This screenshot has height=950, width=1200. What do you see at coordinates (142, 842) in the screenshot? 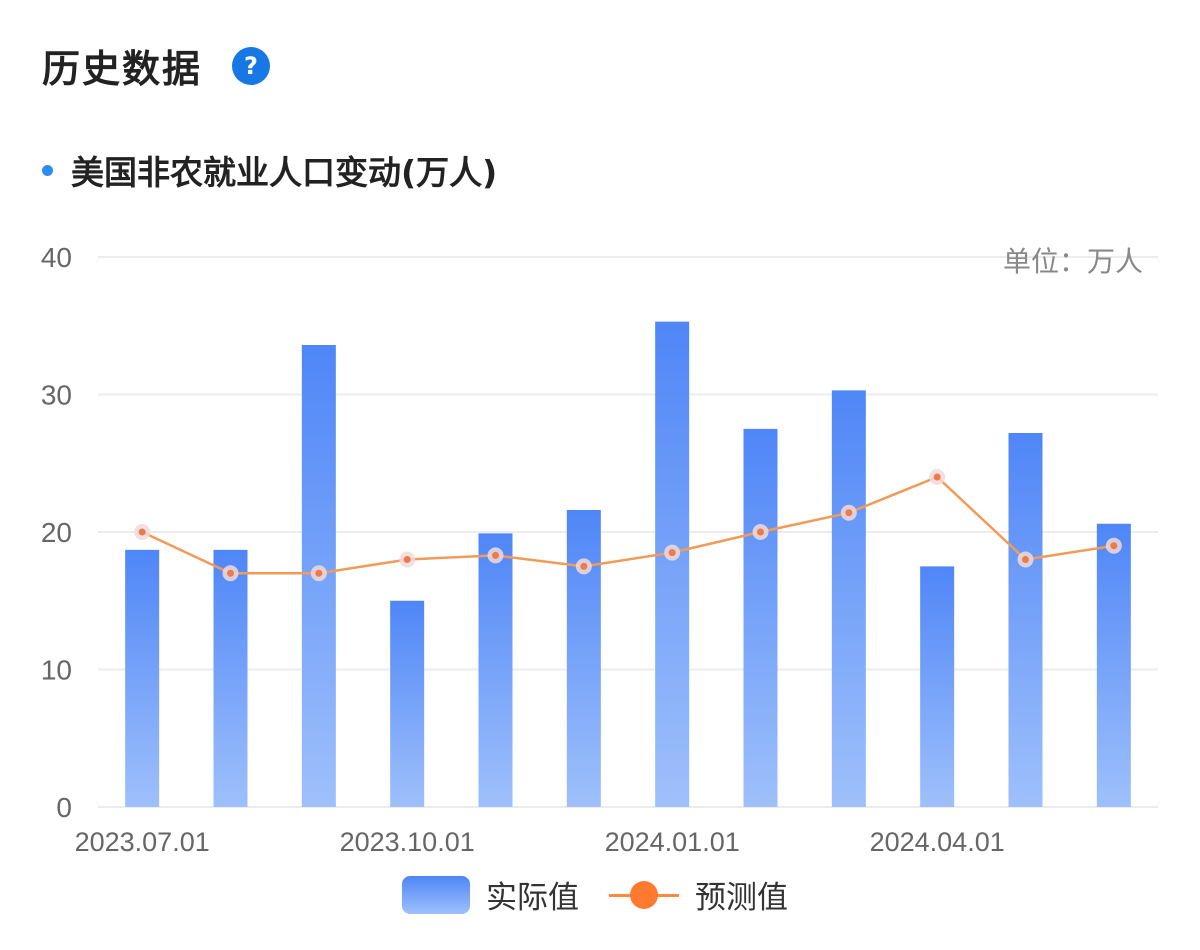
I see `x-tick-label: 2023.07.01` at bounding box center [142, 842].